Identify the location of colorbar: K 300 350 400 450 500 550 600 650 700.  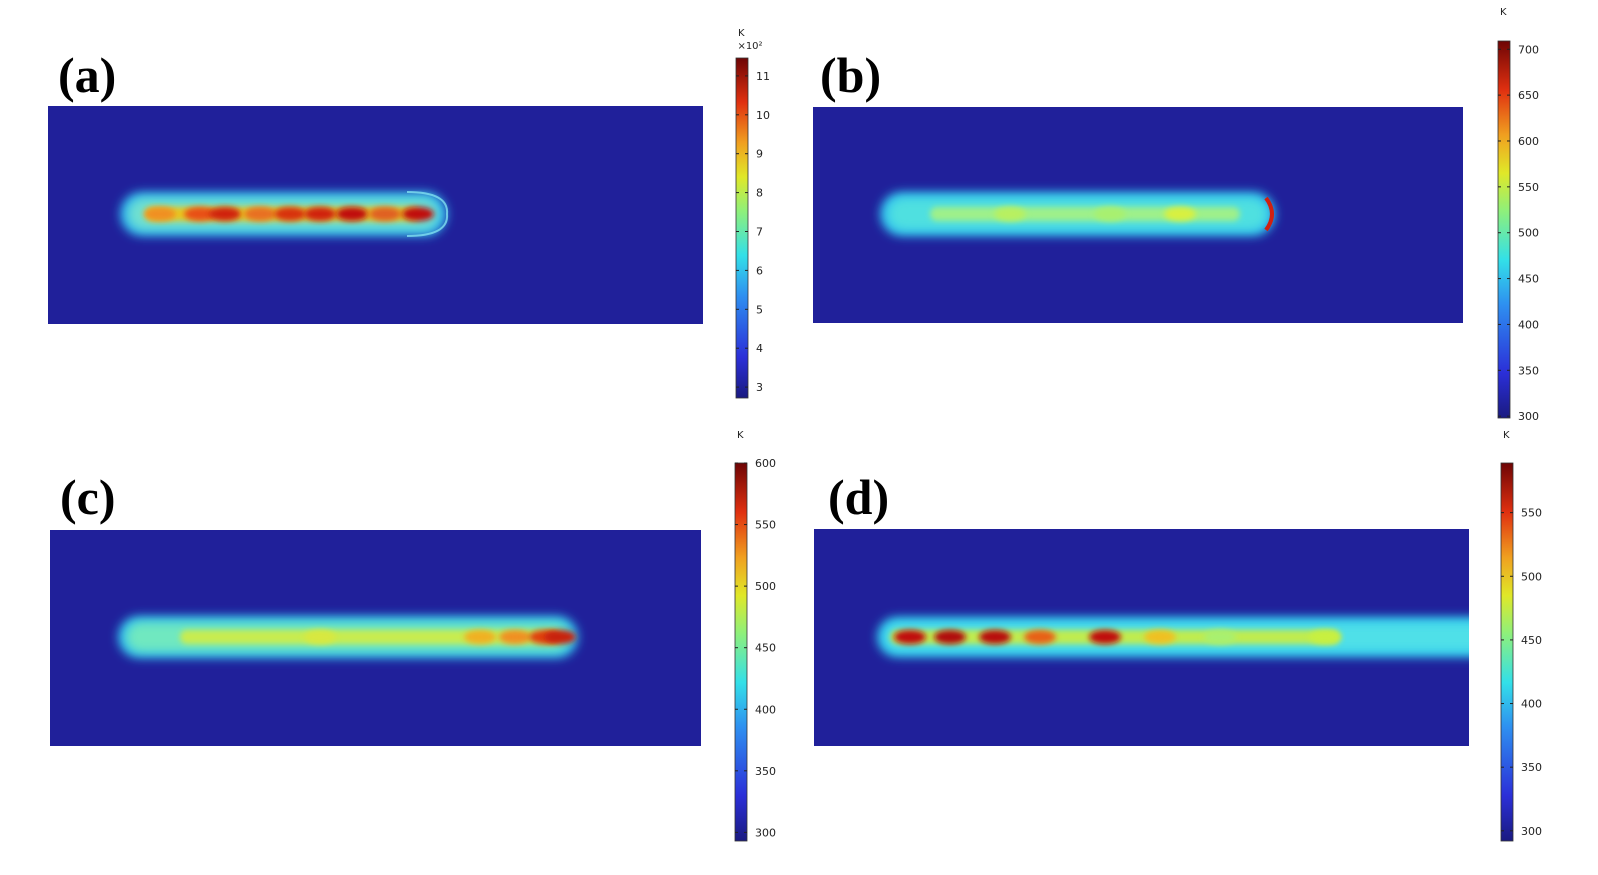
(1518, 215).